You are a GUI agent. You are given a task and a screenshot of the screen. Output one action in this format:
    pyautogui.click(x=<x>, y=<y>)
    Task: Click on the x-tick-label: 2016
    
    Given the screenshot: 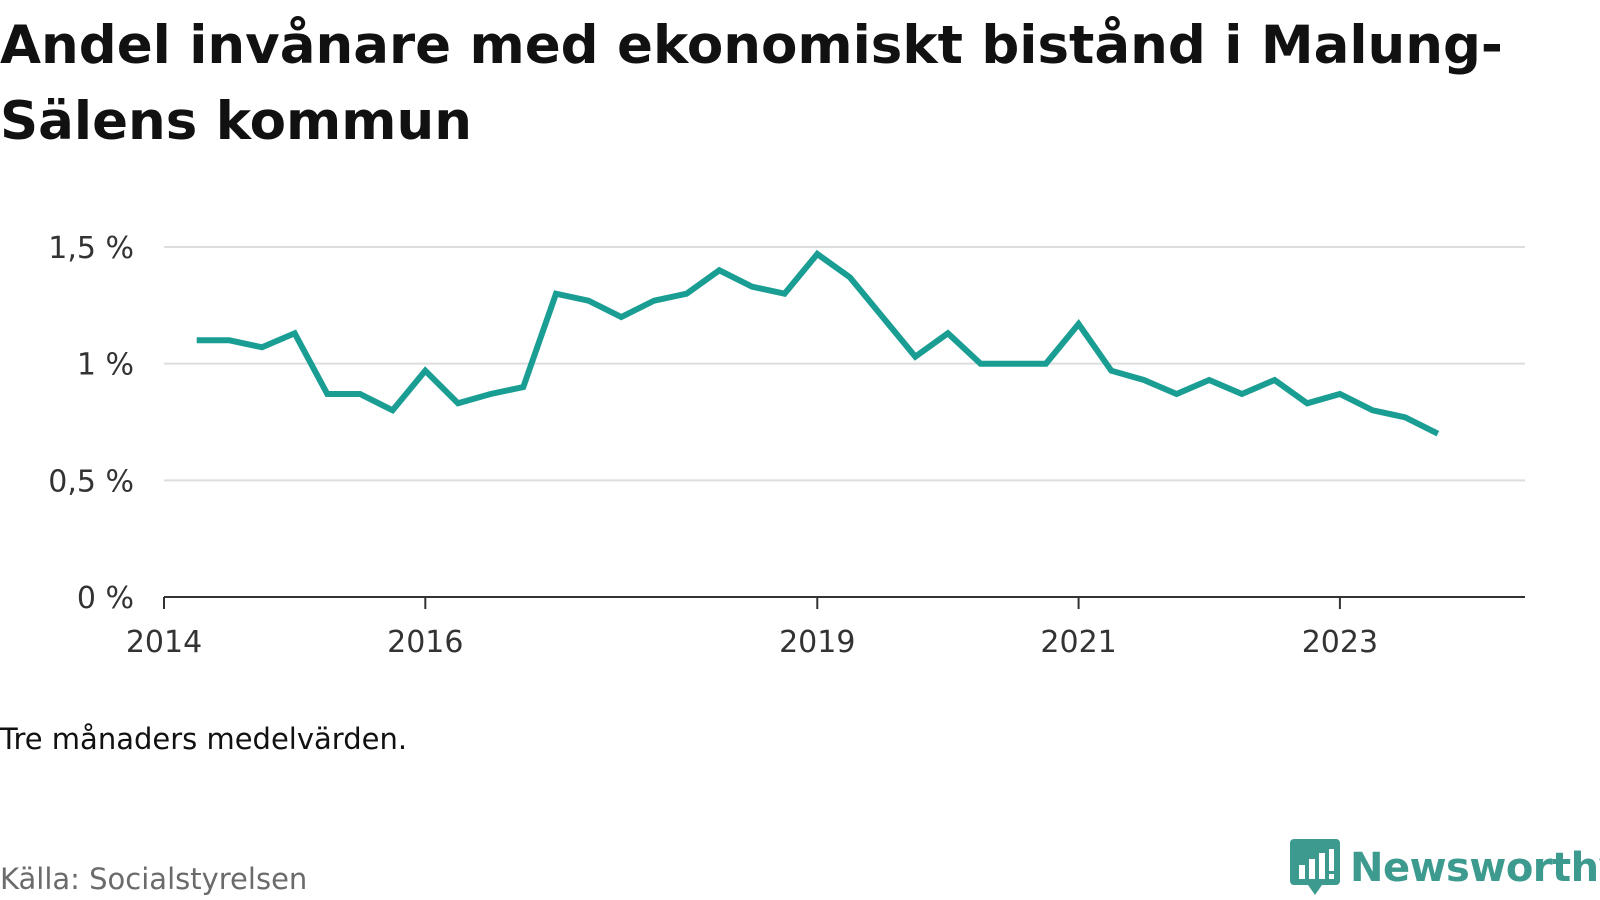 What is the action you would take?
    pyautogui.click(x=425, y=642)
    